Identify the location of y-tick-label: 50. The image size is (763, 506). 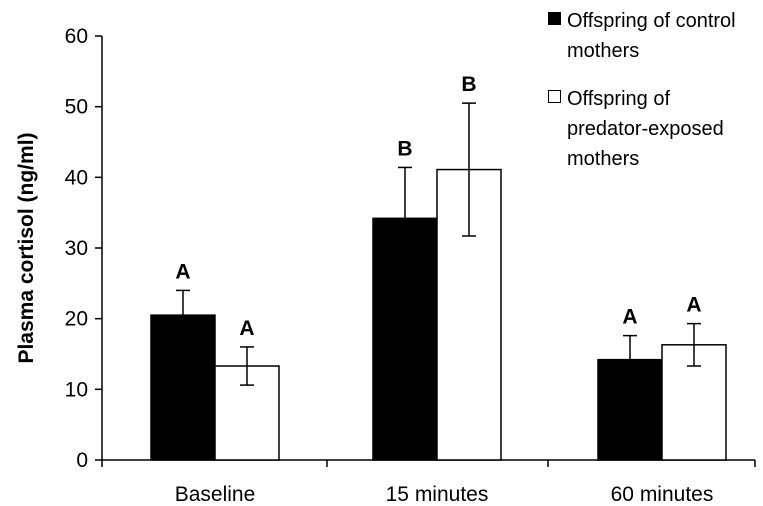
(76, 107).